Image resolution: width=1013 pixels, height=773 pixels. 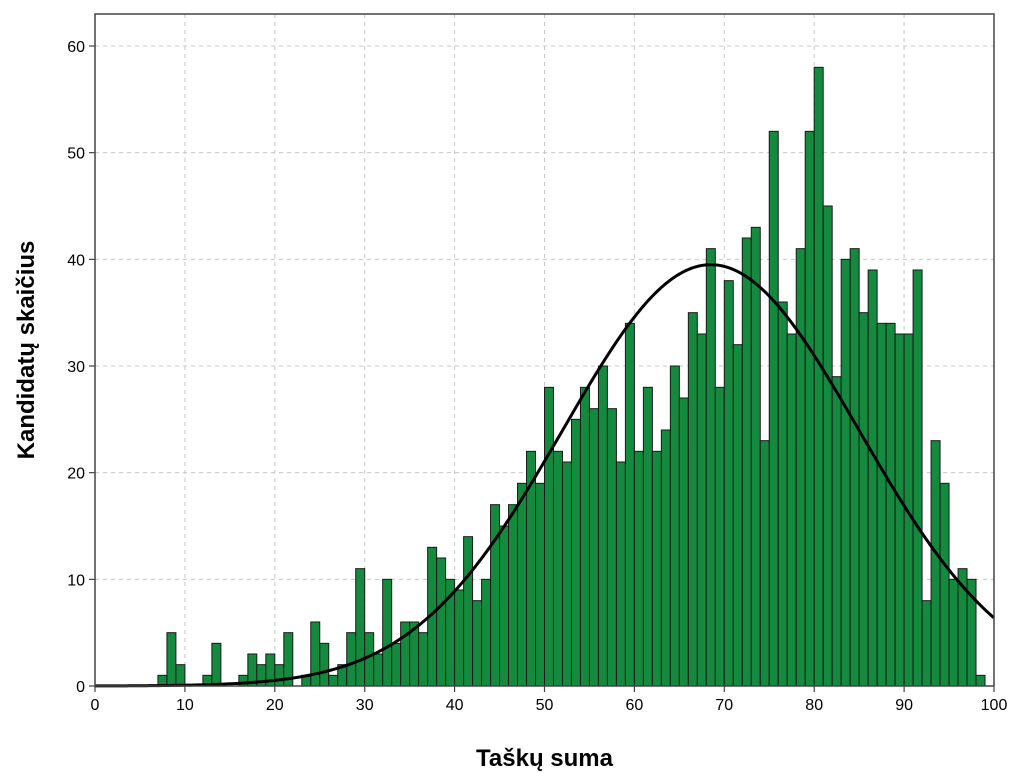 I want to click on y-tick-label: 50, so click(x=76, y=154).